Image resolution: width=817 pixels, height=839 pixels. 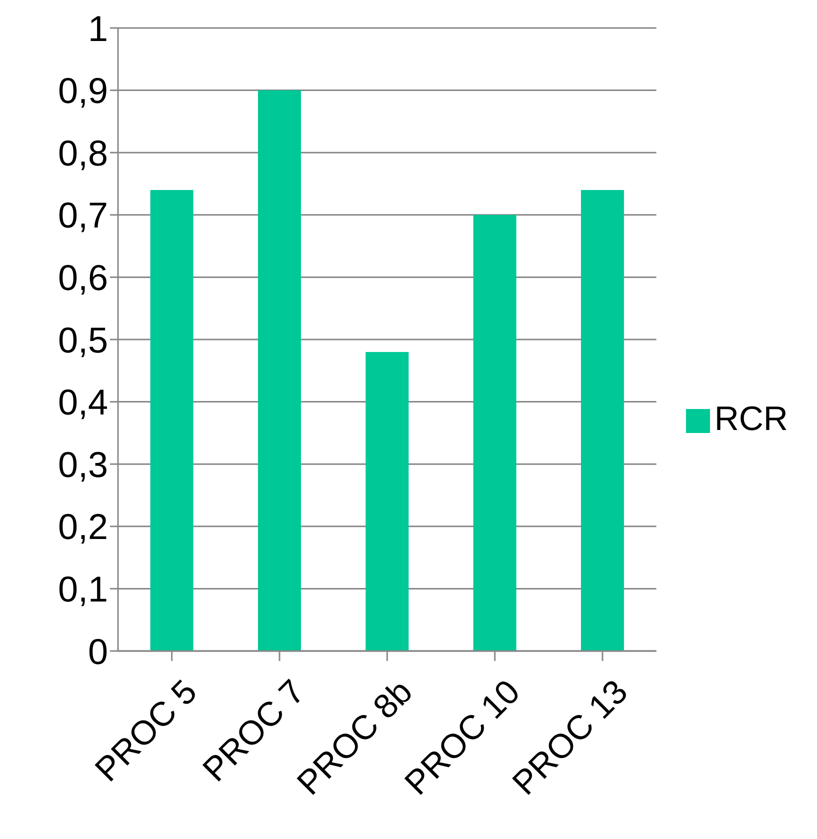 I want to click on y-tick-label: 0,5, so click(x=83, y=339).